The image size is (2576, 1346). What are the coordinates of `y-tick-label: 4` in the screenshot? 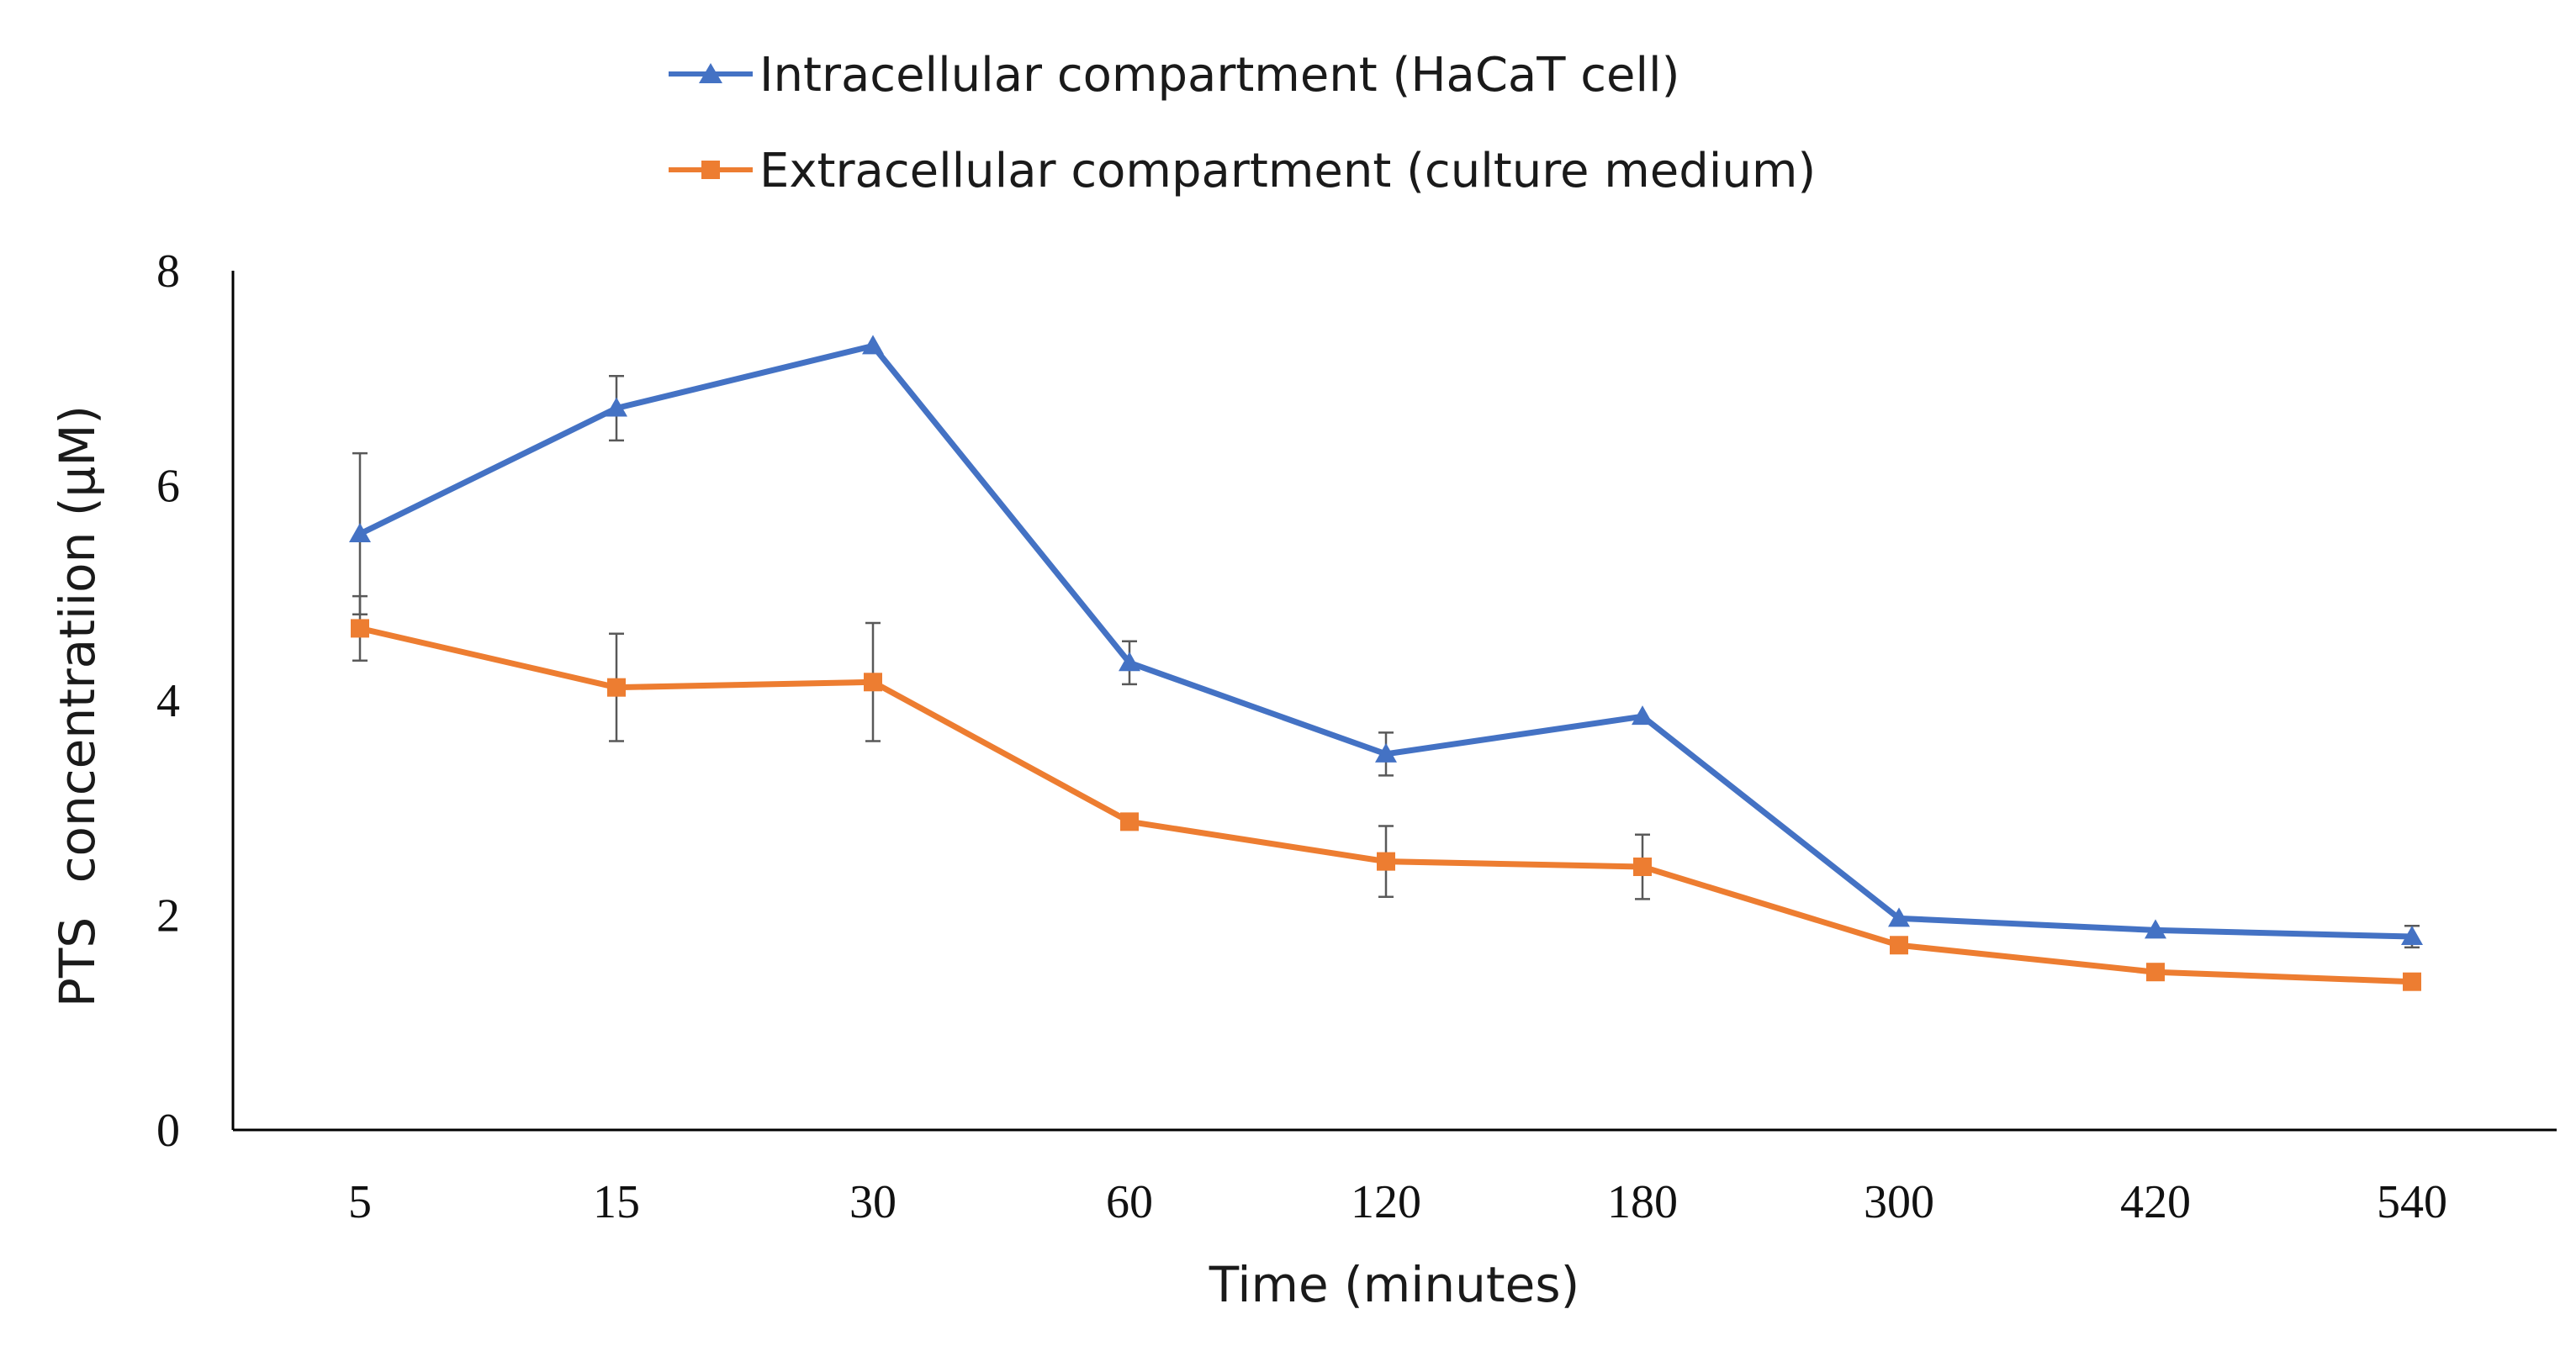 It's located at (168, 701).